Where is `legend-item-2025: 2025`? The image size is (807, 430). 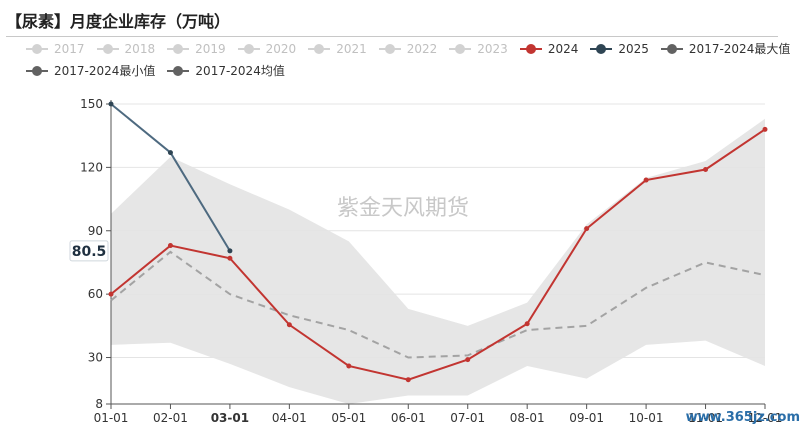 legend-item-2025: 2025 is located at coordinates (619, 49).